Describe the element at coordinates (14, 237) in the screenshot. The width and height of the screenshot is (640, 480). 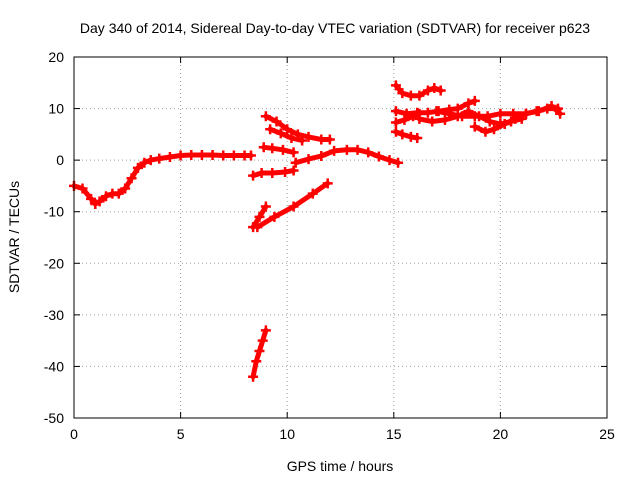
I see `y-axis-label: SDTVAR / TECUs` at that location.